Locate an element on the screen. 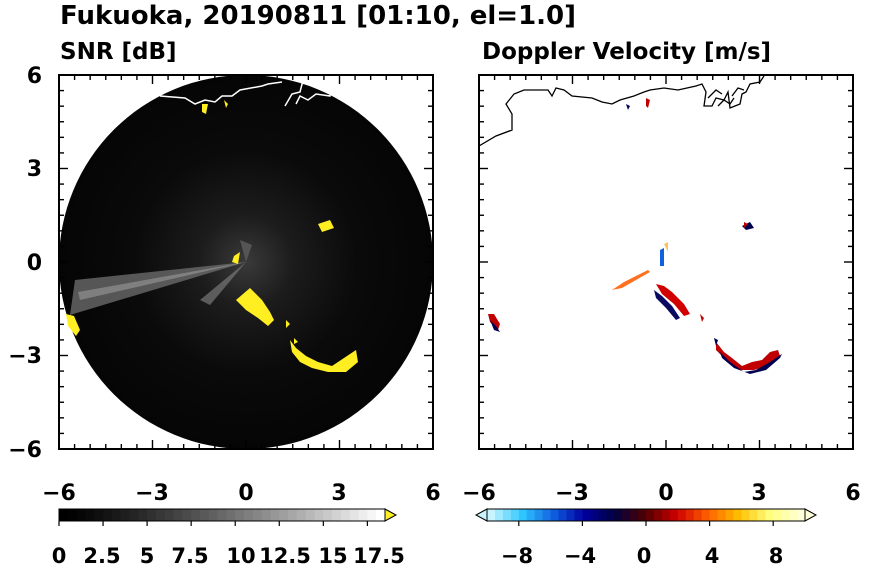 The width and height of the screenshot is (870, 570). snr-ytick-label: −6 is located at coordinates (25, 450).